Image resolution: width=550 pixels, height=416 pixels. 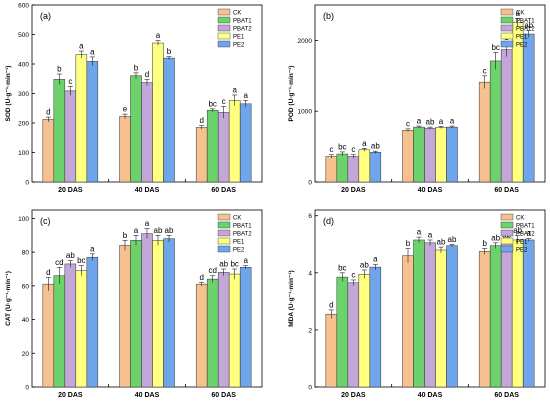 What do you see at coordinates (212, 270) in the screenshot?
I see `significance-letter: cd` at bounding box center [212, 270].